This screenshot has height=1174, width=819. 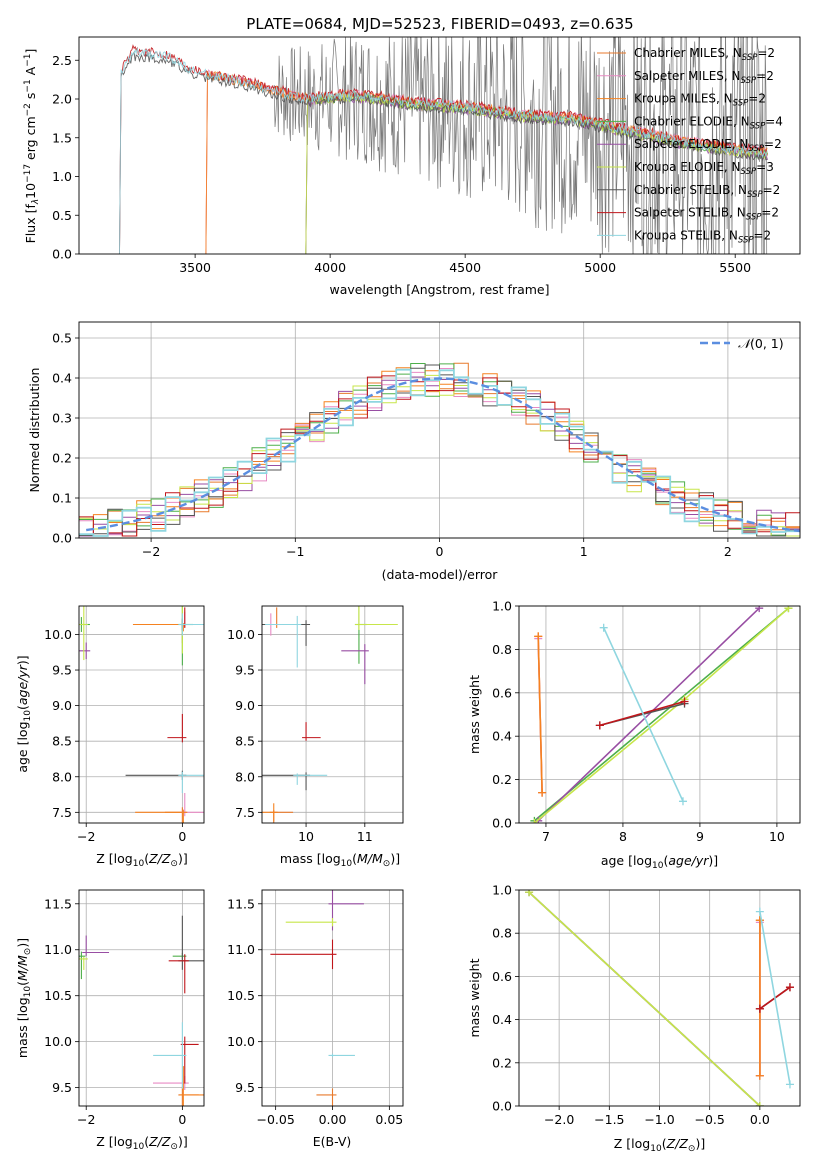 What do you see at coordinates (34, 430) in the screenshot?
I see `y-axis-label: Normed distribution` at bounding box center [34, 430].